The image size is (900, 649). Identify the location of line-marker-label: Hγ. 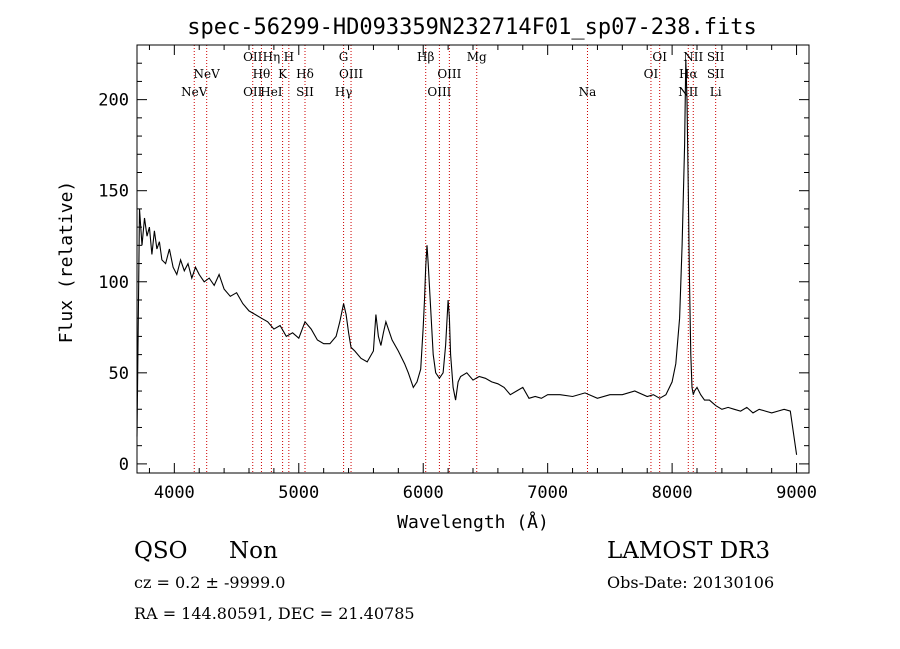
(344, 92).